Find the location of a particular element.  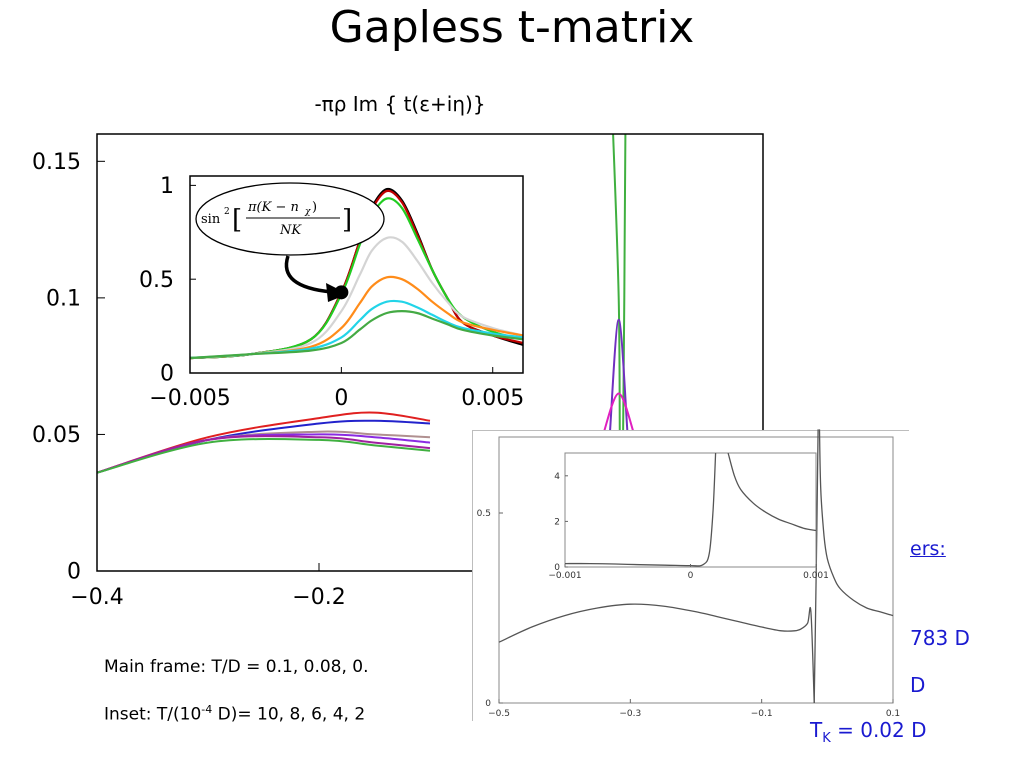

overlay-inset-ytick-label: 0 is located at coordinates (557, 568).